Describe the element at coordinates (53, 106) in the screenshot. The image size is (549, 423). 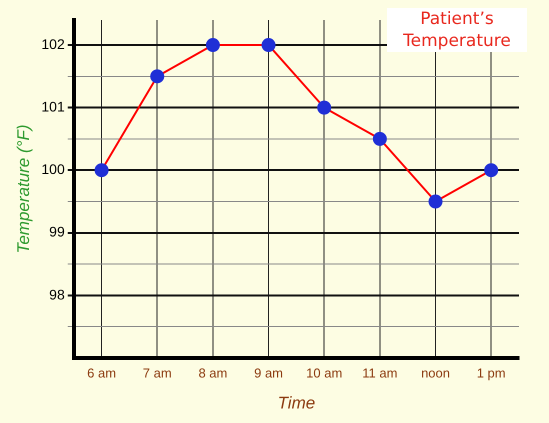
I see `y-tick-label: 101` at that location.